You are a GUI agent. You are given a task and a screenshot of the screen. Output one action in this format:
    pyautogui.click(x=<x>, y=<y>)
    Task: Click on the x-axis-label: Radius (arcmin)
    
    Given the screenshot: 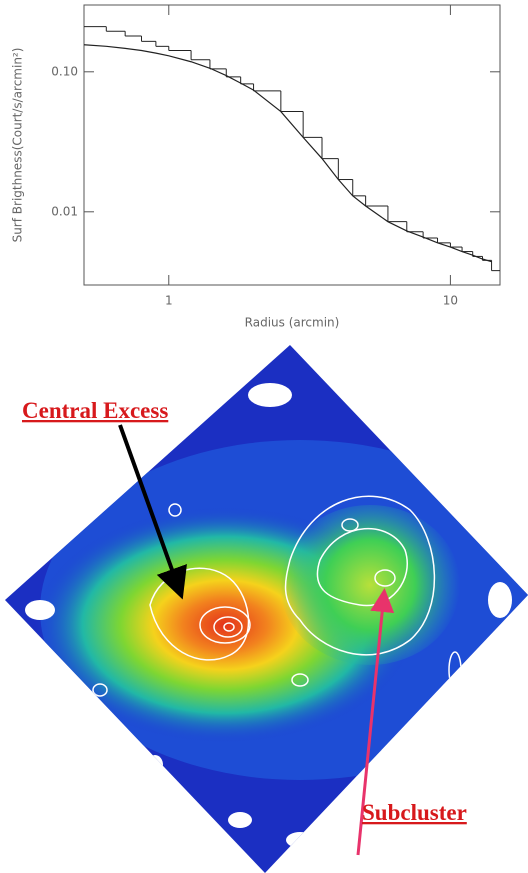 What is the action you would take?
    pyautogui.click(x=292, y=323)
    